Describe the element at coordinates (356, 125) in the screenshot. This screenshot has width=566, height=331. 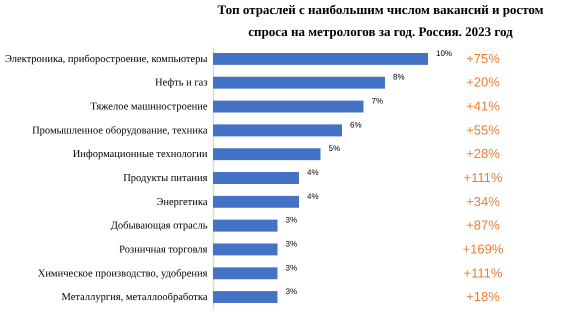
I see `data-label: 6%` at that location.